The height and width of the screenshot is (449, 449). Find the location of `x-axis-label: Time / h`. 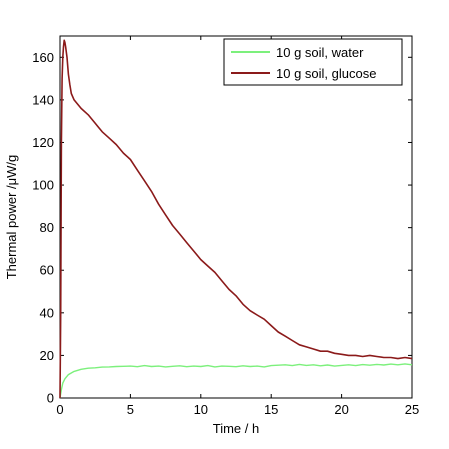

x-axis-label: Time / h is located at coordinates (236, 428).